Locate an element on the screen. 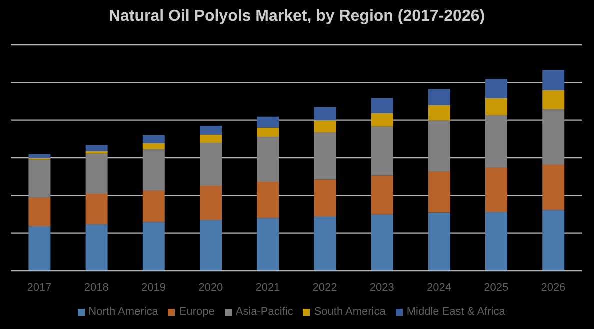 This screenshot has width=594, height=329. x-tick-label: 2024 is located at coordinates (439, 288).